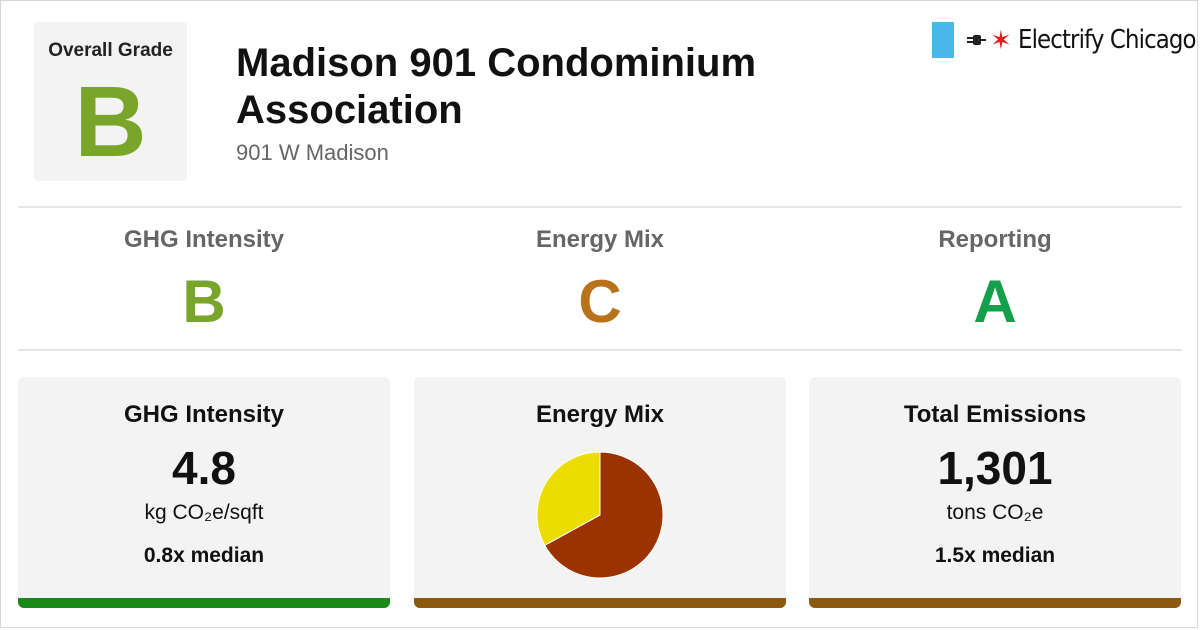 The image size is (1200, 630). What do you see at coordinates (204, 414) in the screenshot?
I see `card-title: GHG Intensity` at bounding box center [204, 414].